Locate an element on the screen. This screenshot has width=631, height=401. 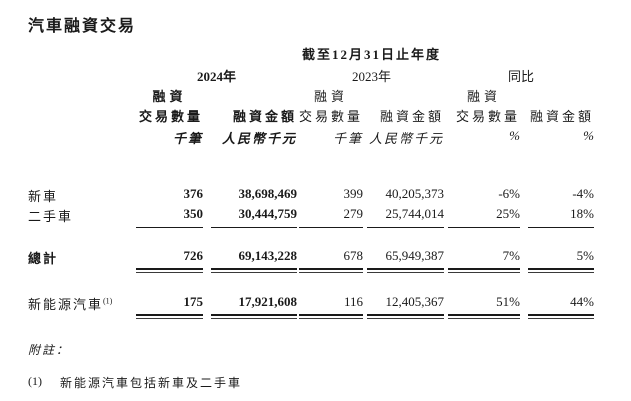
new-car-yoy-count: -6% is located at coordinates (509, 193).